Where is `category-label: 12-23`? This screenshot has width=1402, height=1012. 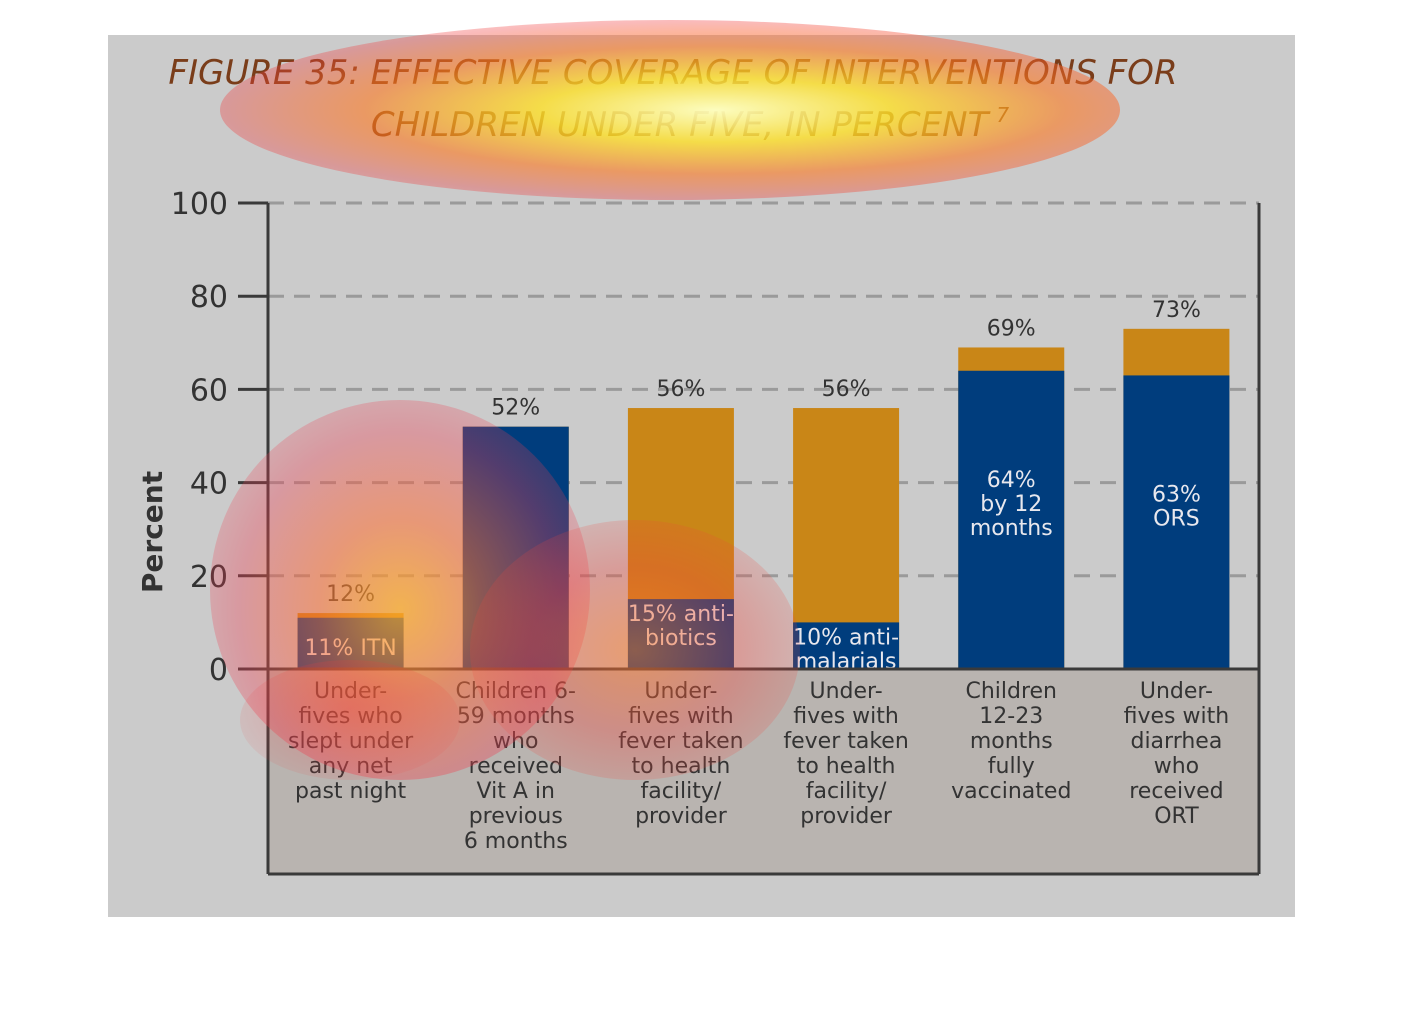
category-label: 12-23 is located at coordinates (1011, 716).